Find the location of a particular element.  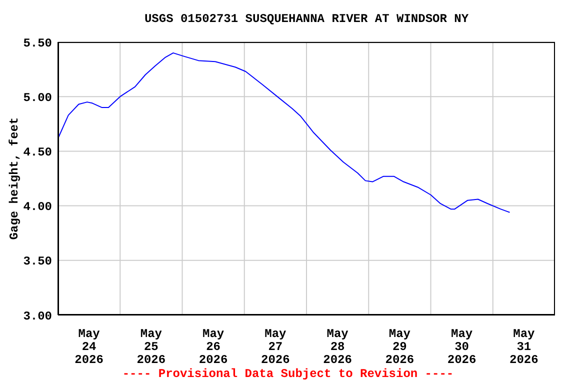

y-tick-label: 4.50 is located at coordinates (37, 152).